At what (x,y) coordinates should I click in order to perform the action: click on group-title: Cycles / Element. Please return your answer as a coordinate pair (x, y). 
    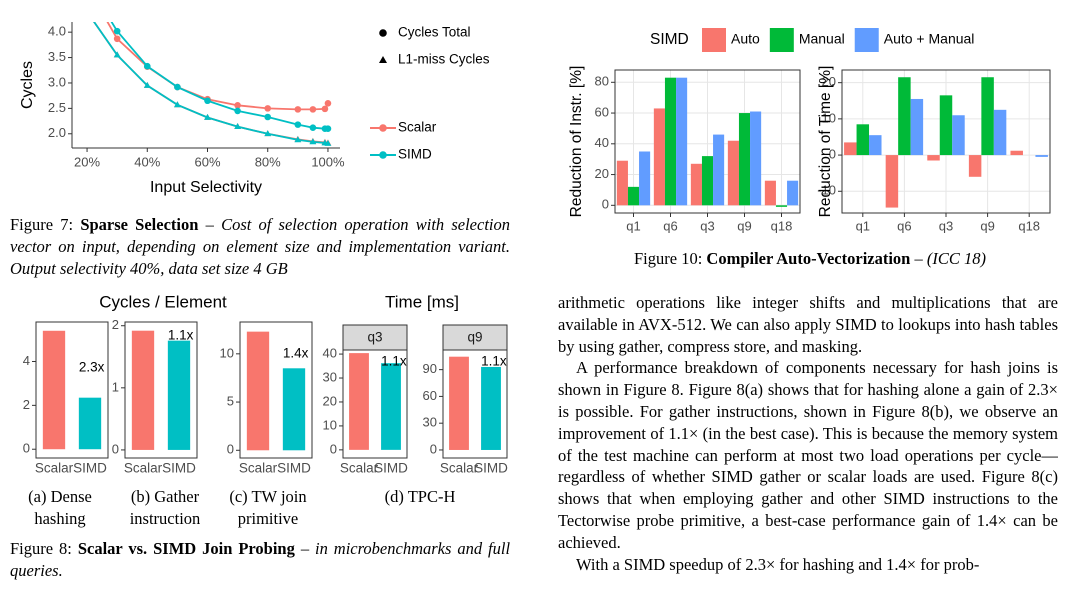
    Looking at the image, I should click on (163, 301).